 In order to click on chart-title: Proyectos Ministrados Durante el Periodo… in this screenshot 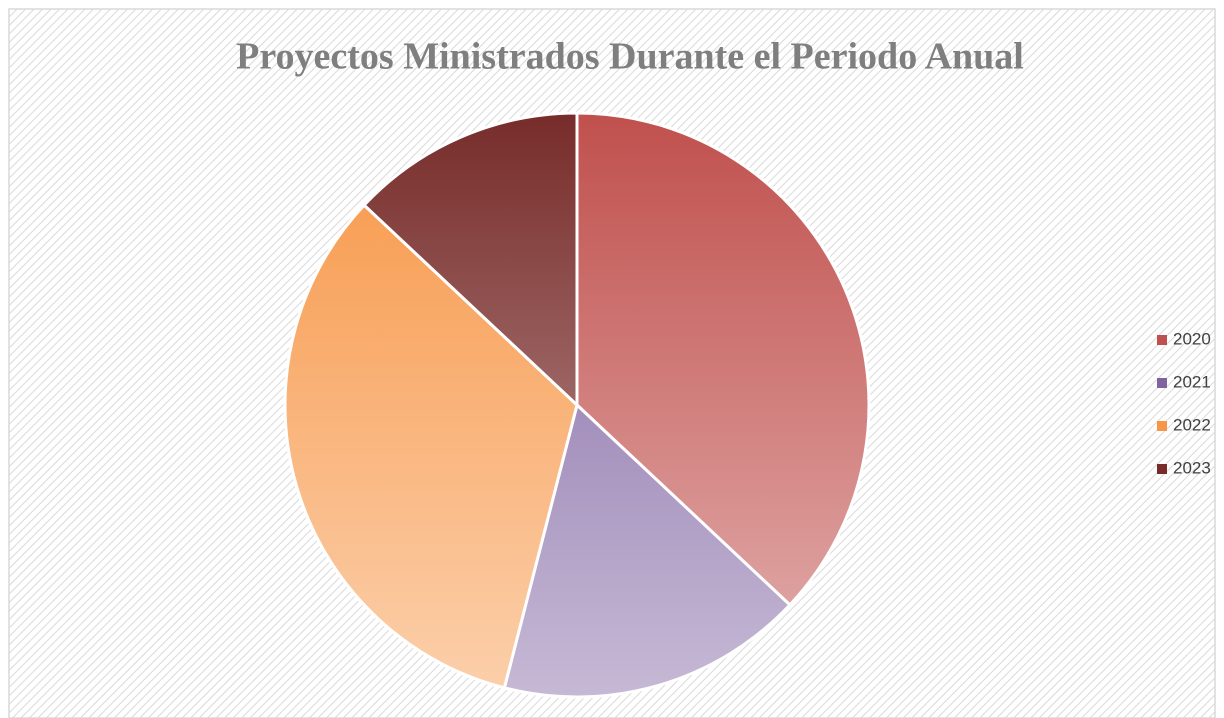, I will do `click(630, 57)`.